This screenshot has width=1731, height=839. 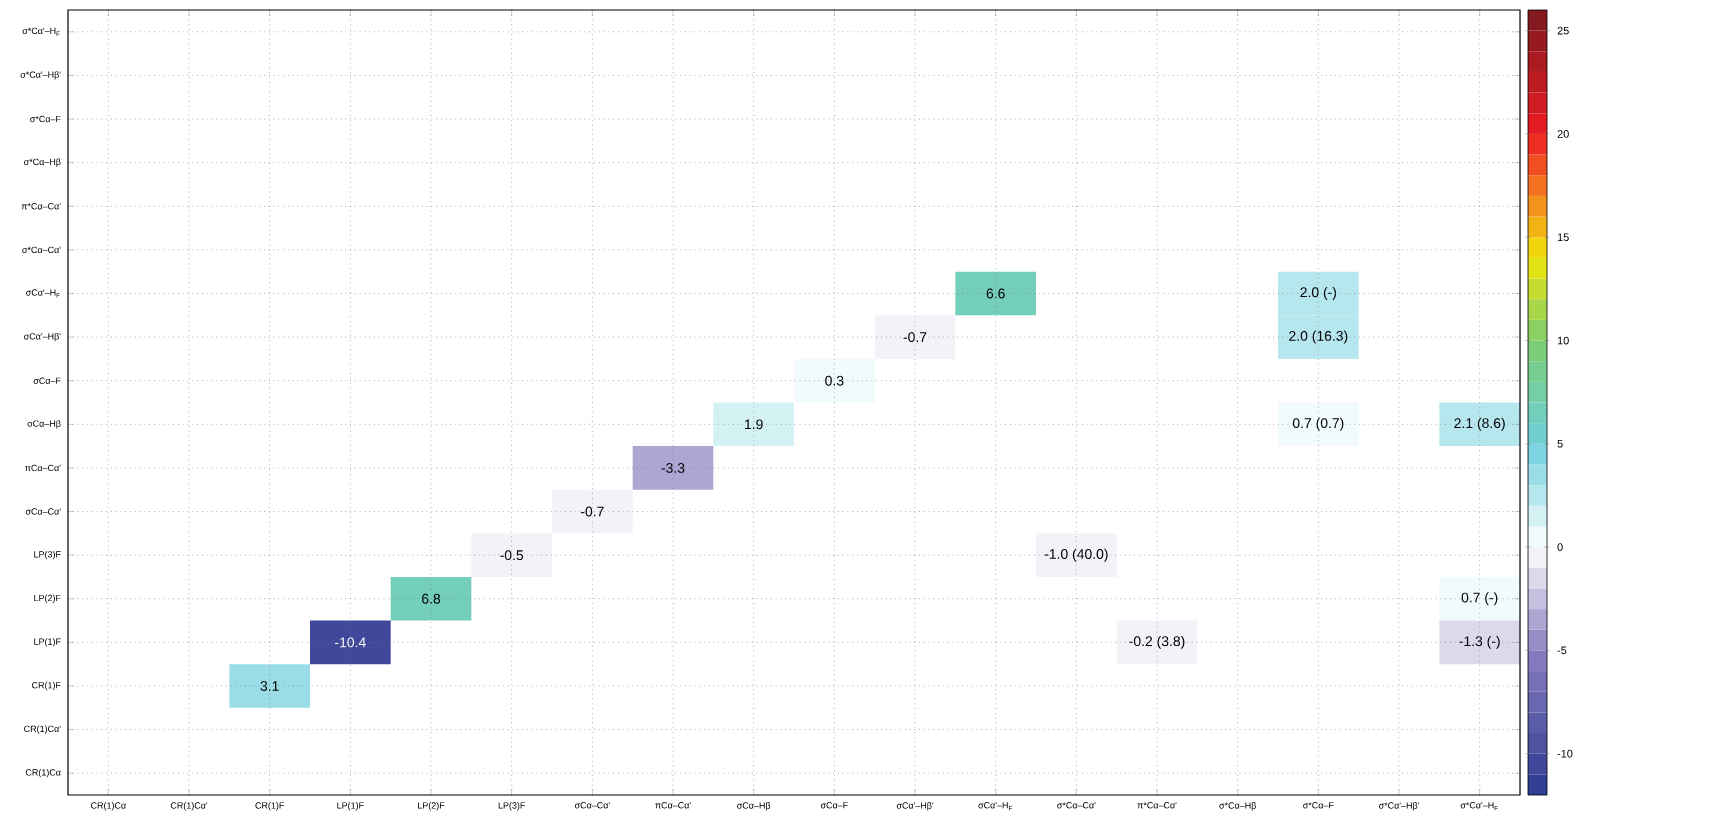 What do you see at coordinates (42, 729) in the screenshot?
I see `y-tick-label: CR(1)Cα'` at bounding box center [42, 729].